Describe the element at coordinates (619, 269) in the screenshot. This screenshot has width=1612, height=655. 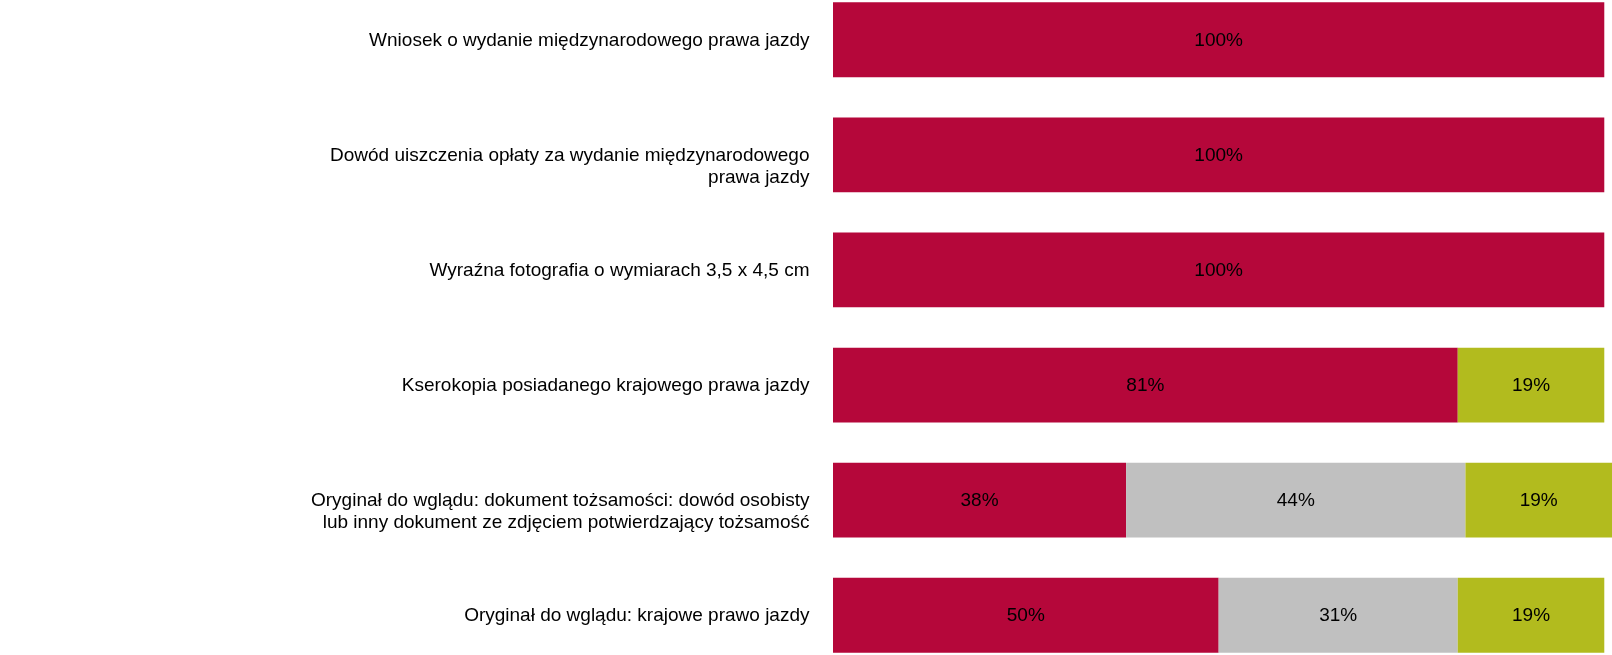
I see `y-tick-label: Wyraźna fotografia o wymiarach 3,5 x 4,5 cm` at that location.